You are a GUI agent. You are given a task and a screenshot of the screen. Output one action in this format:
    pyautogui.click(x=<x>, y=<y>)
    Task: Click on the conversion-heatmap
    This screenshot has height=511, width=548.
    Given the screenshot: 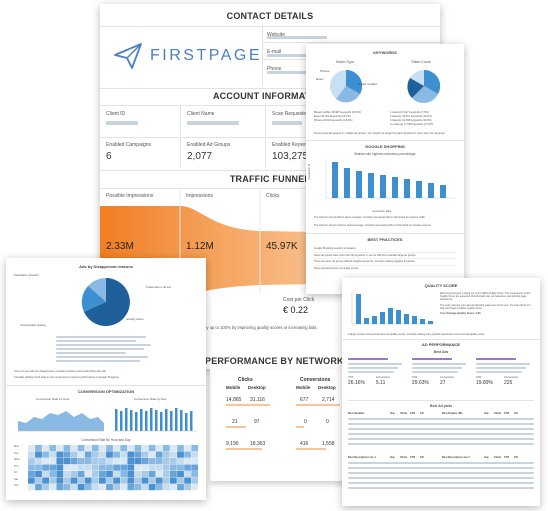 What is the action you would take?
    pyautogui.click(x=113, y=468)
    